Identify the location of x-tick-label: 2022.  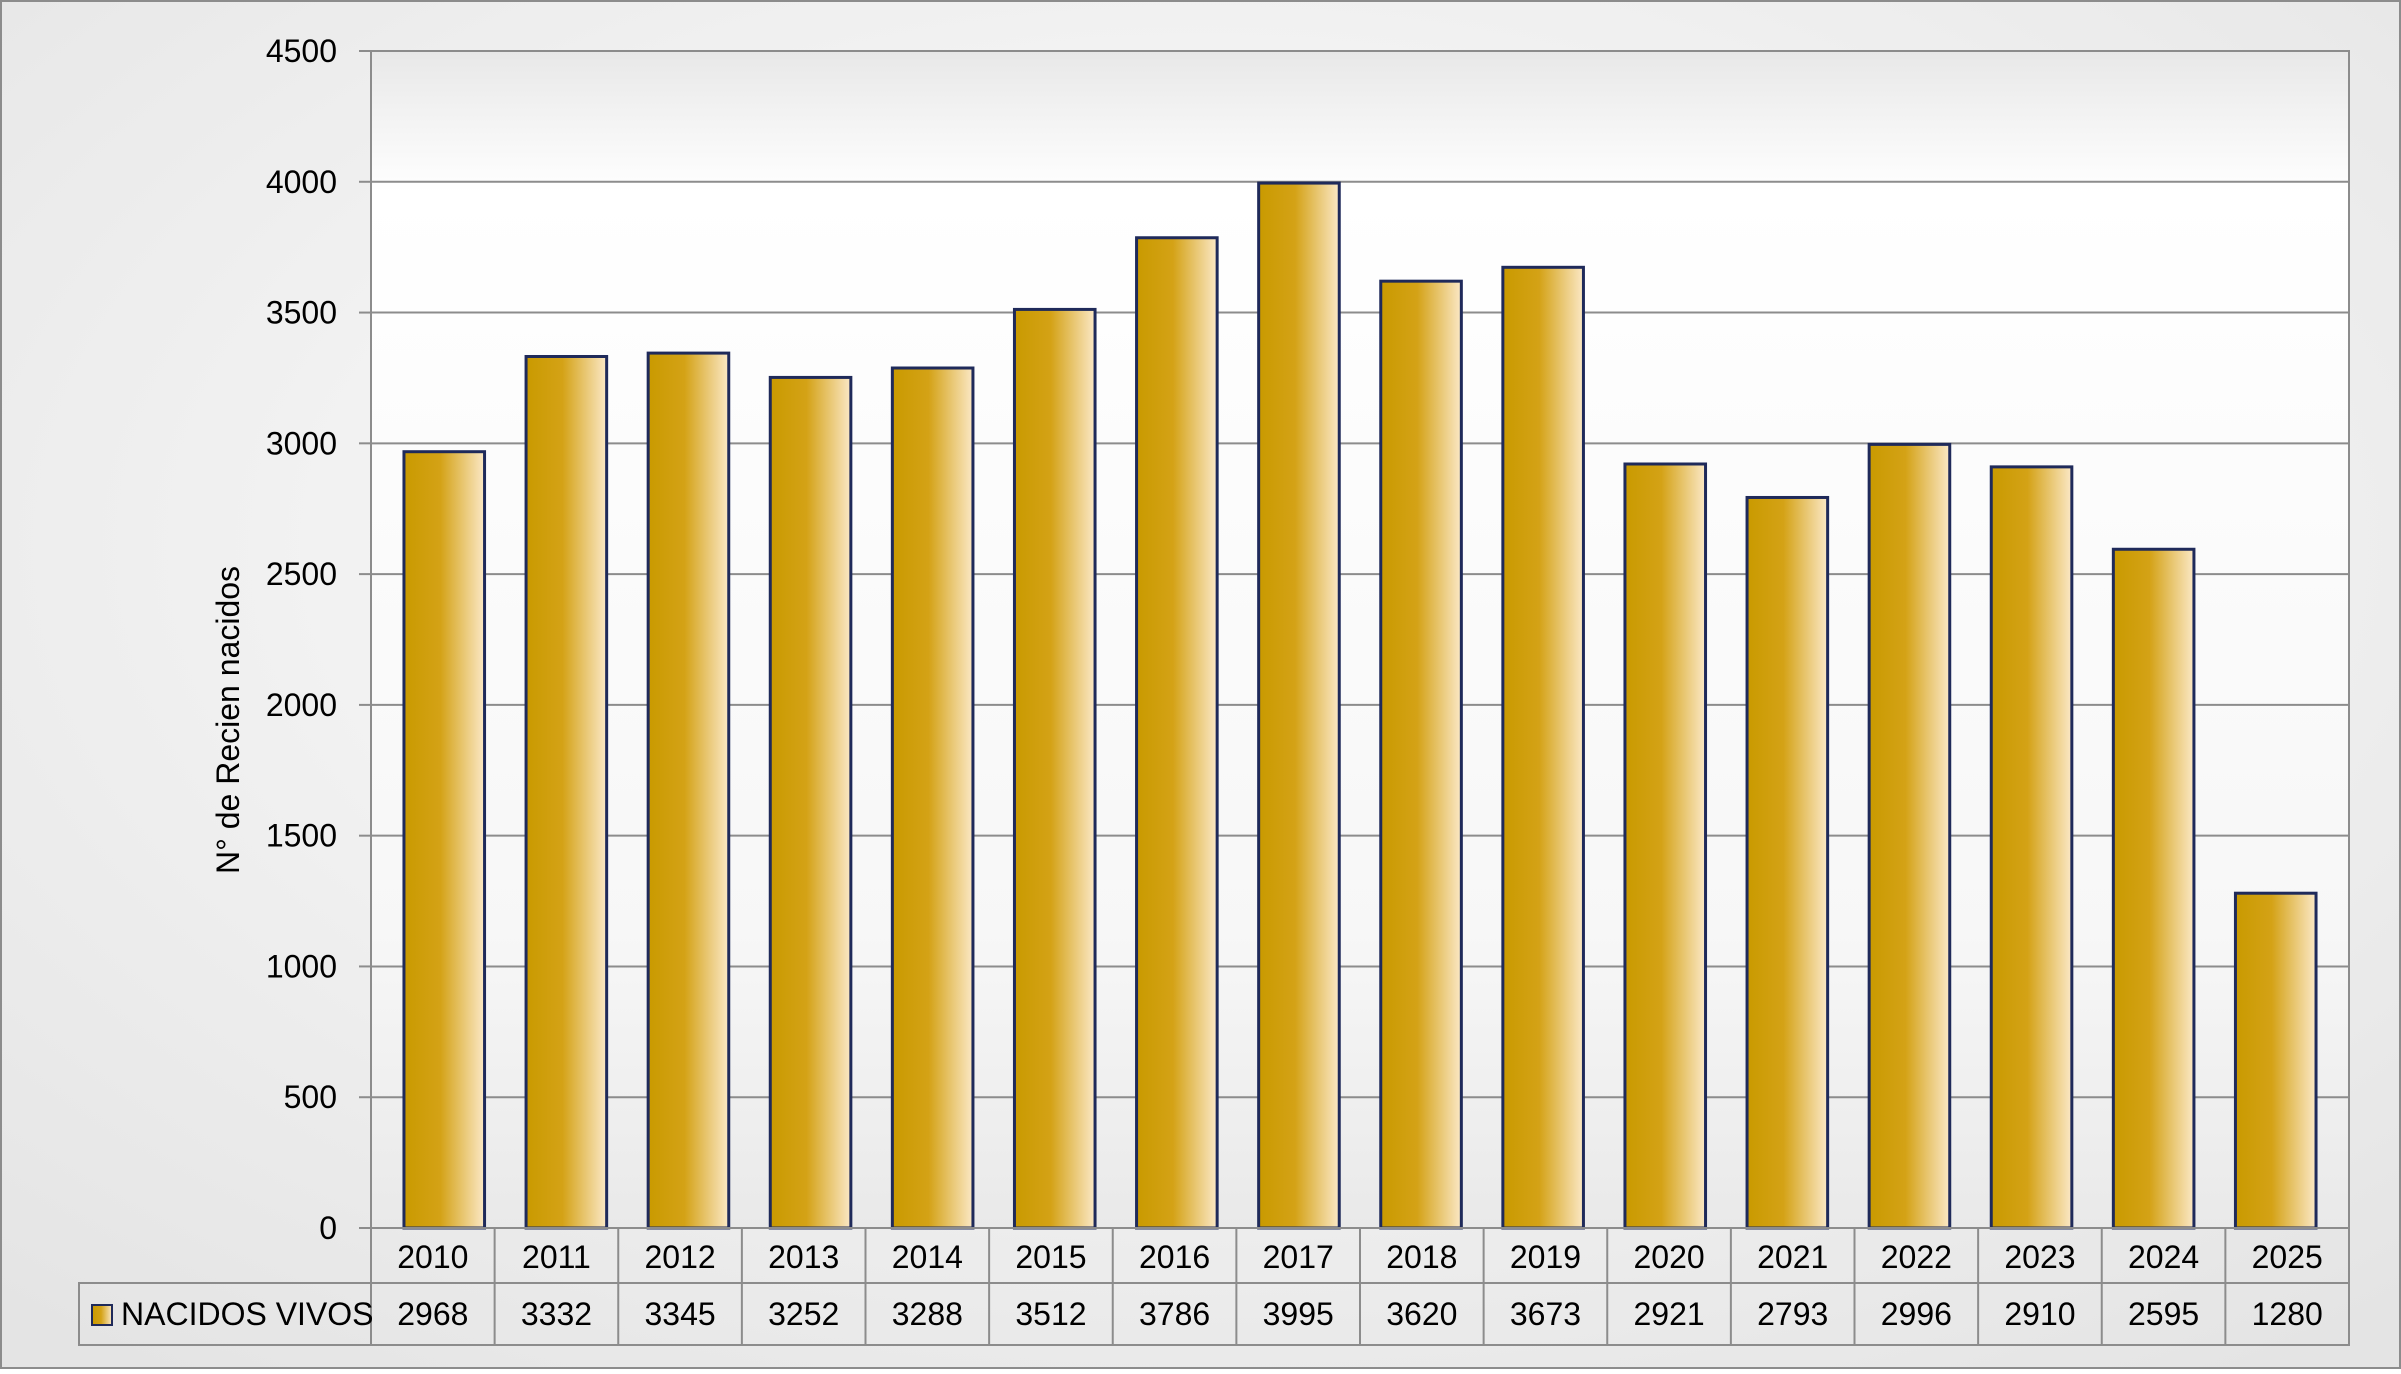
(1916, 1257).